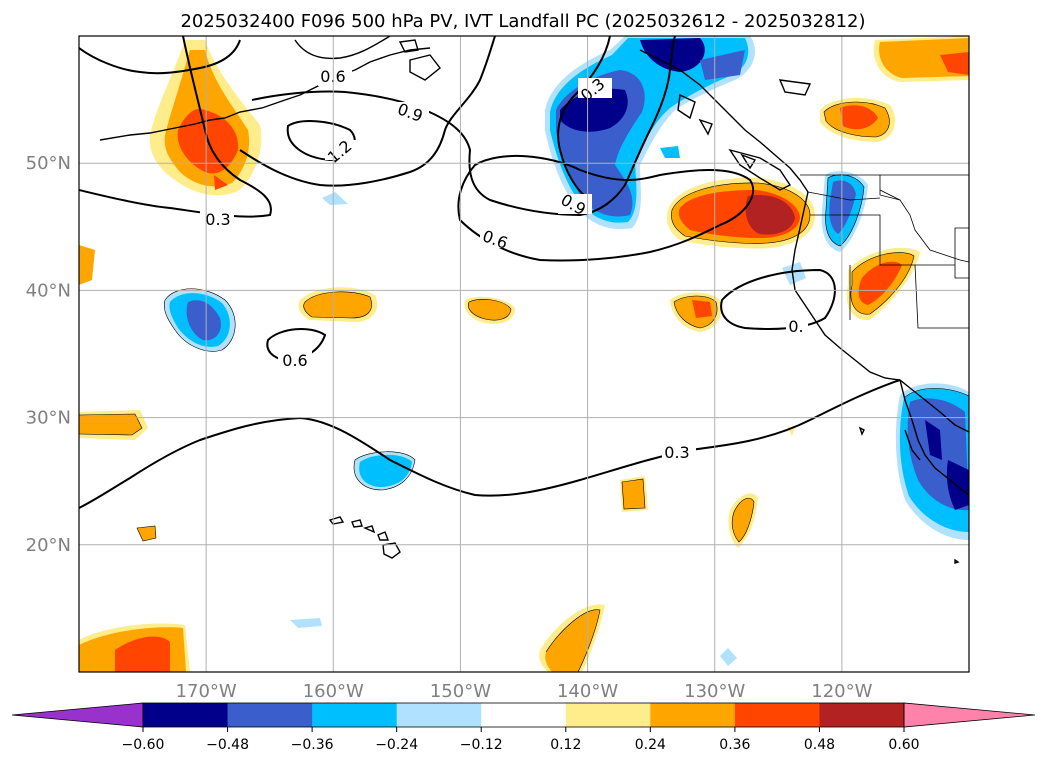 The width and height of the screenshot is (1047, 765). What do you see at coordinates (969, 715) in the screenshot?
I see `colorbar-extend-max` at bounding box center [969, 715].